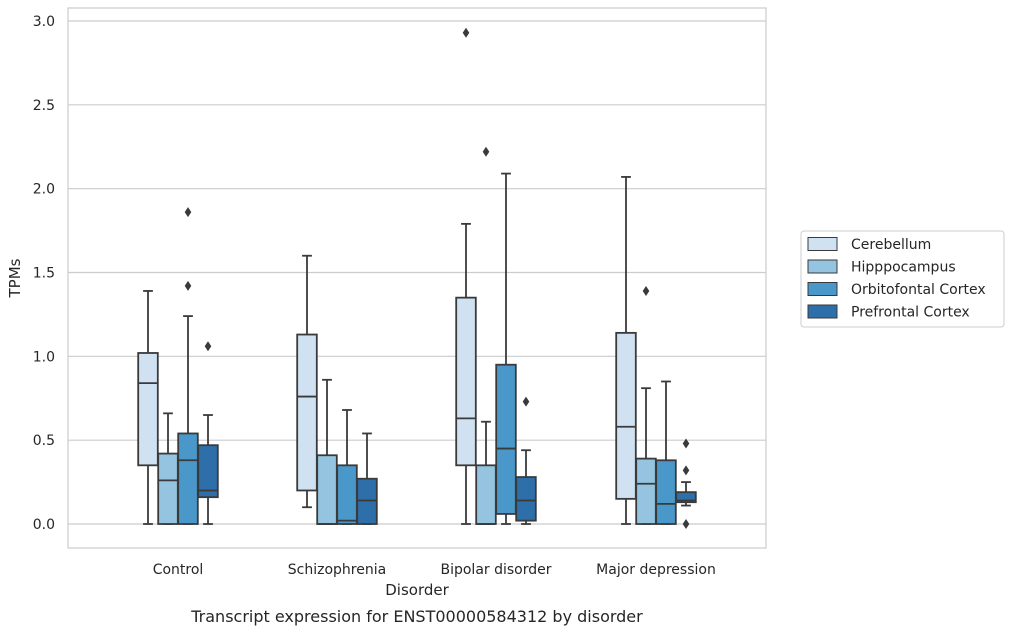 This screenshot has width=1014, height=634. Describe the element at coordinates (417, 590) in the screenshot. I see `x-axis-label: Disorder` at that location.